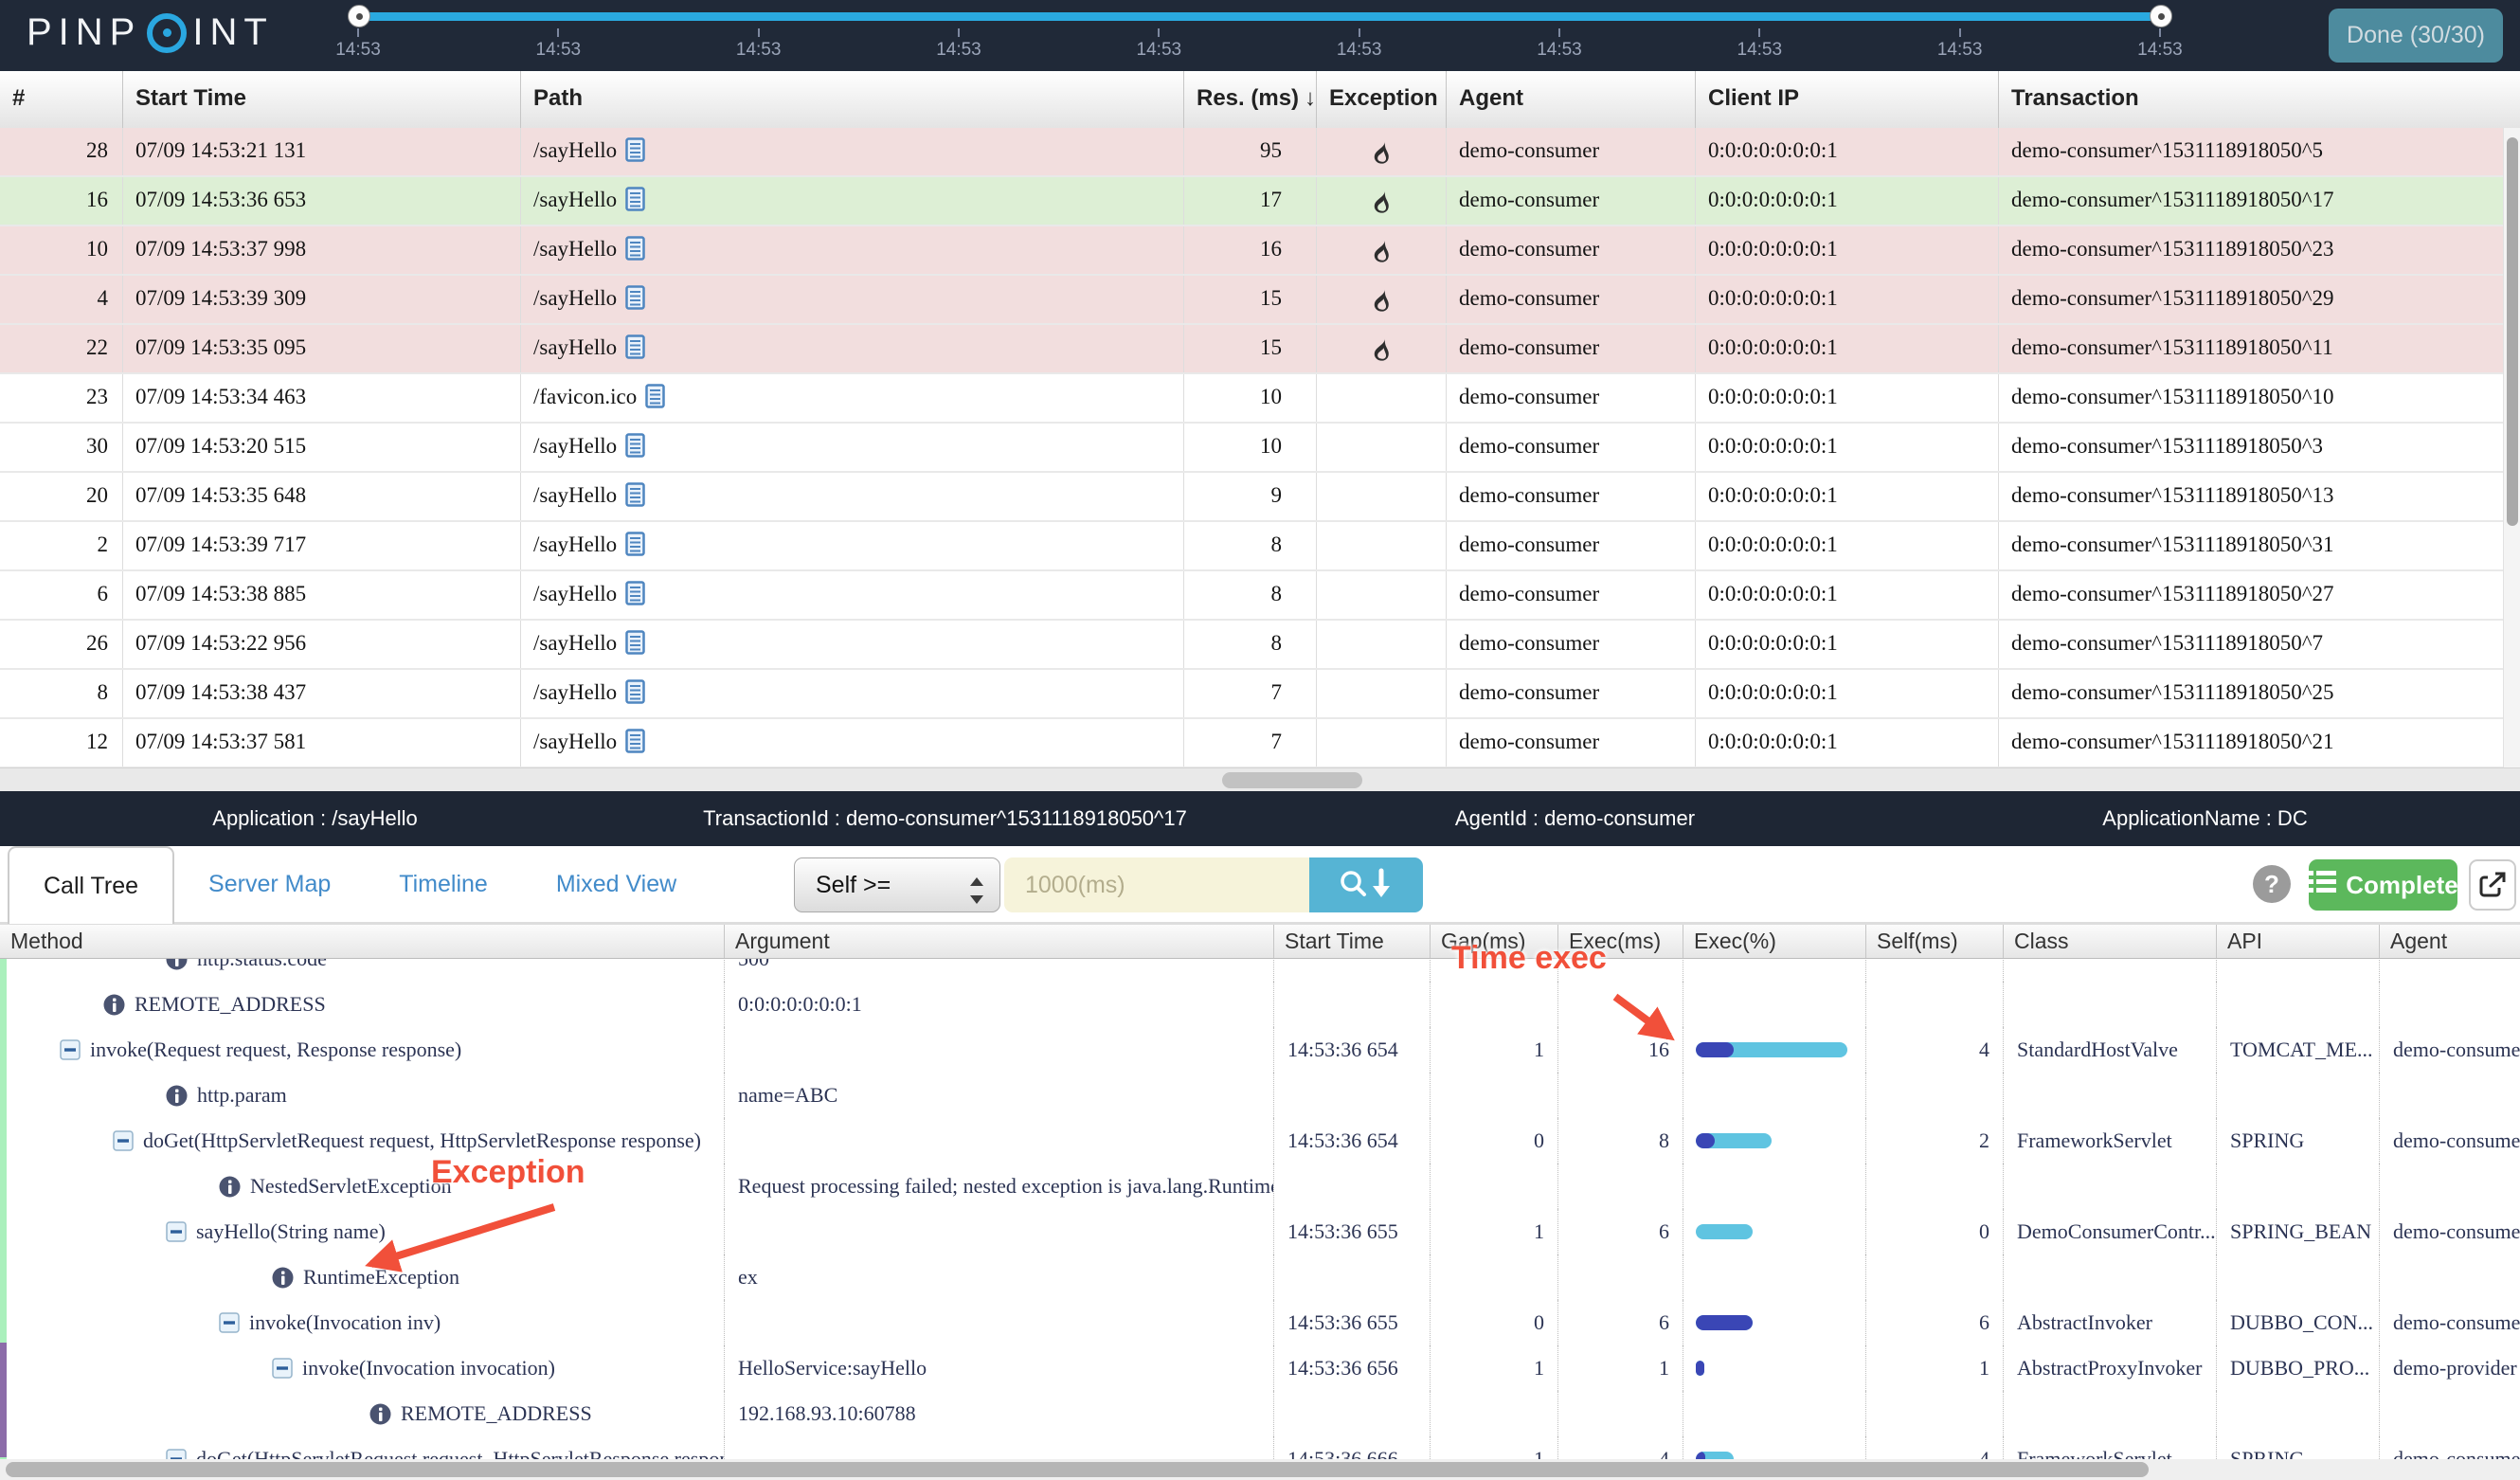  What do you see at coordinates (1260, 1277) in the screenshot?
I see `calltree-row: RuntimeException ex` at bounding box center [1260, 1277].